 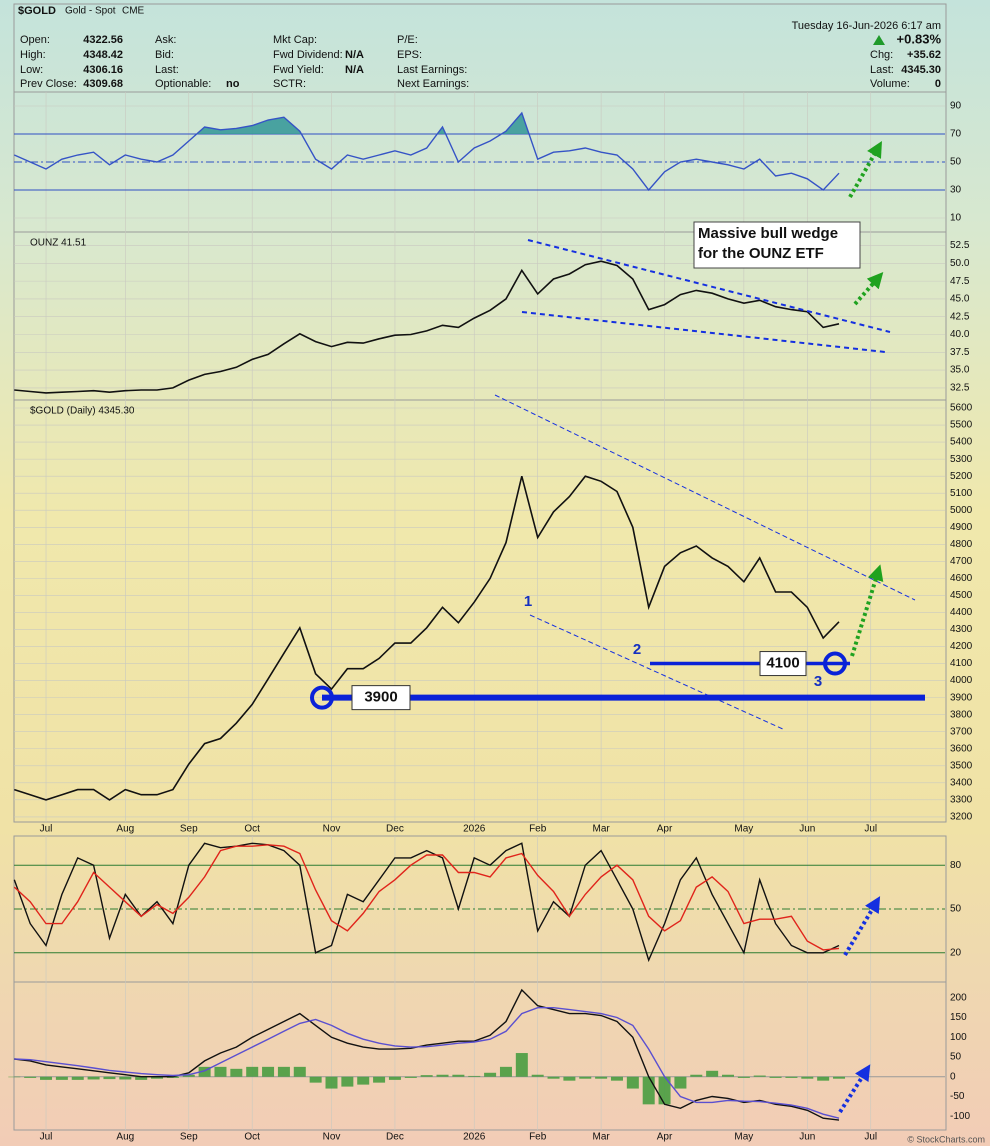 What do you see at coordinates (960, 245) in the screenshot?
I see `y-tick-label: 52.5` at bounding box center [960, 245].